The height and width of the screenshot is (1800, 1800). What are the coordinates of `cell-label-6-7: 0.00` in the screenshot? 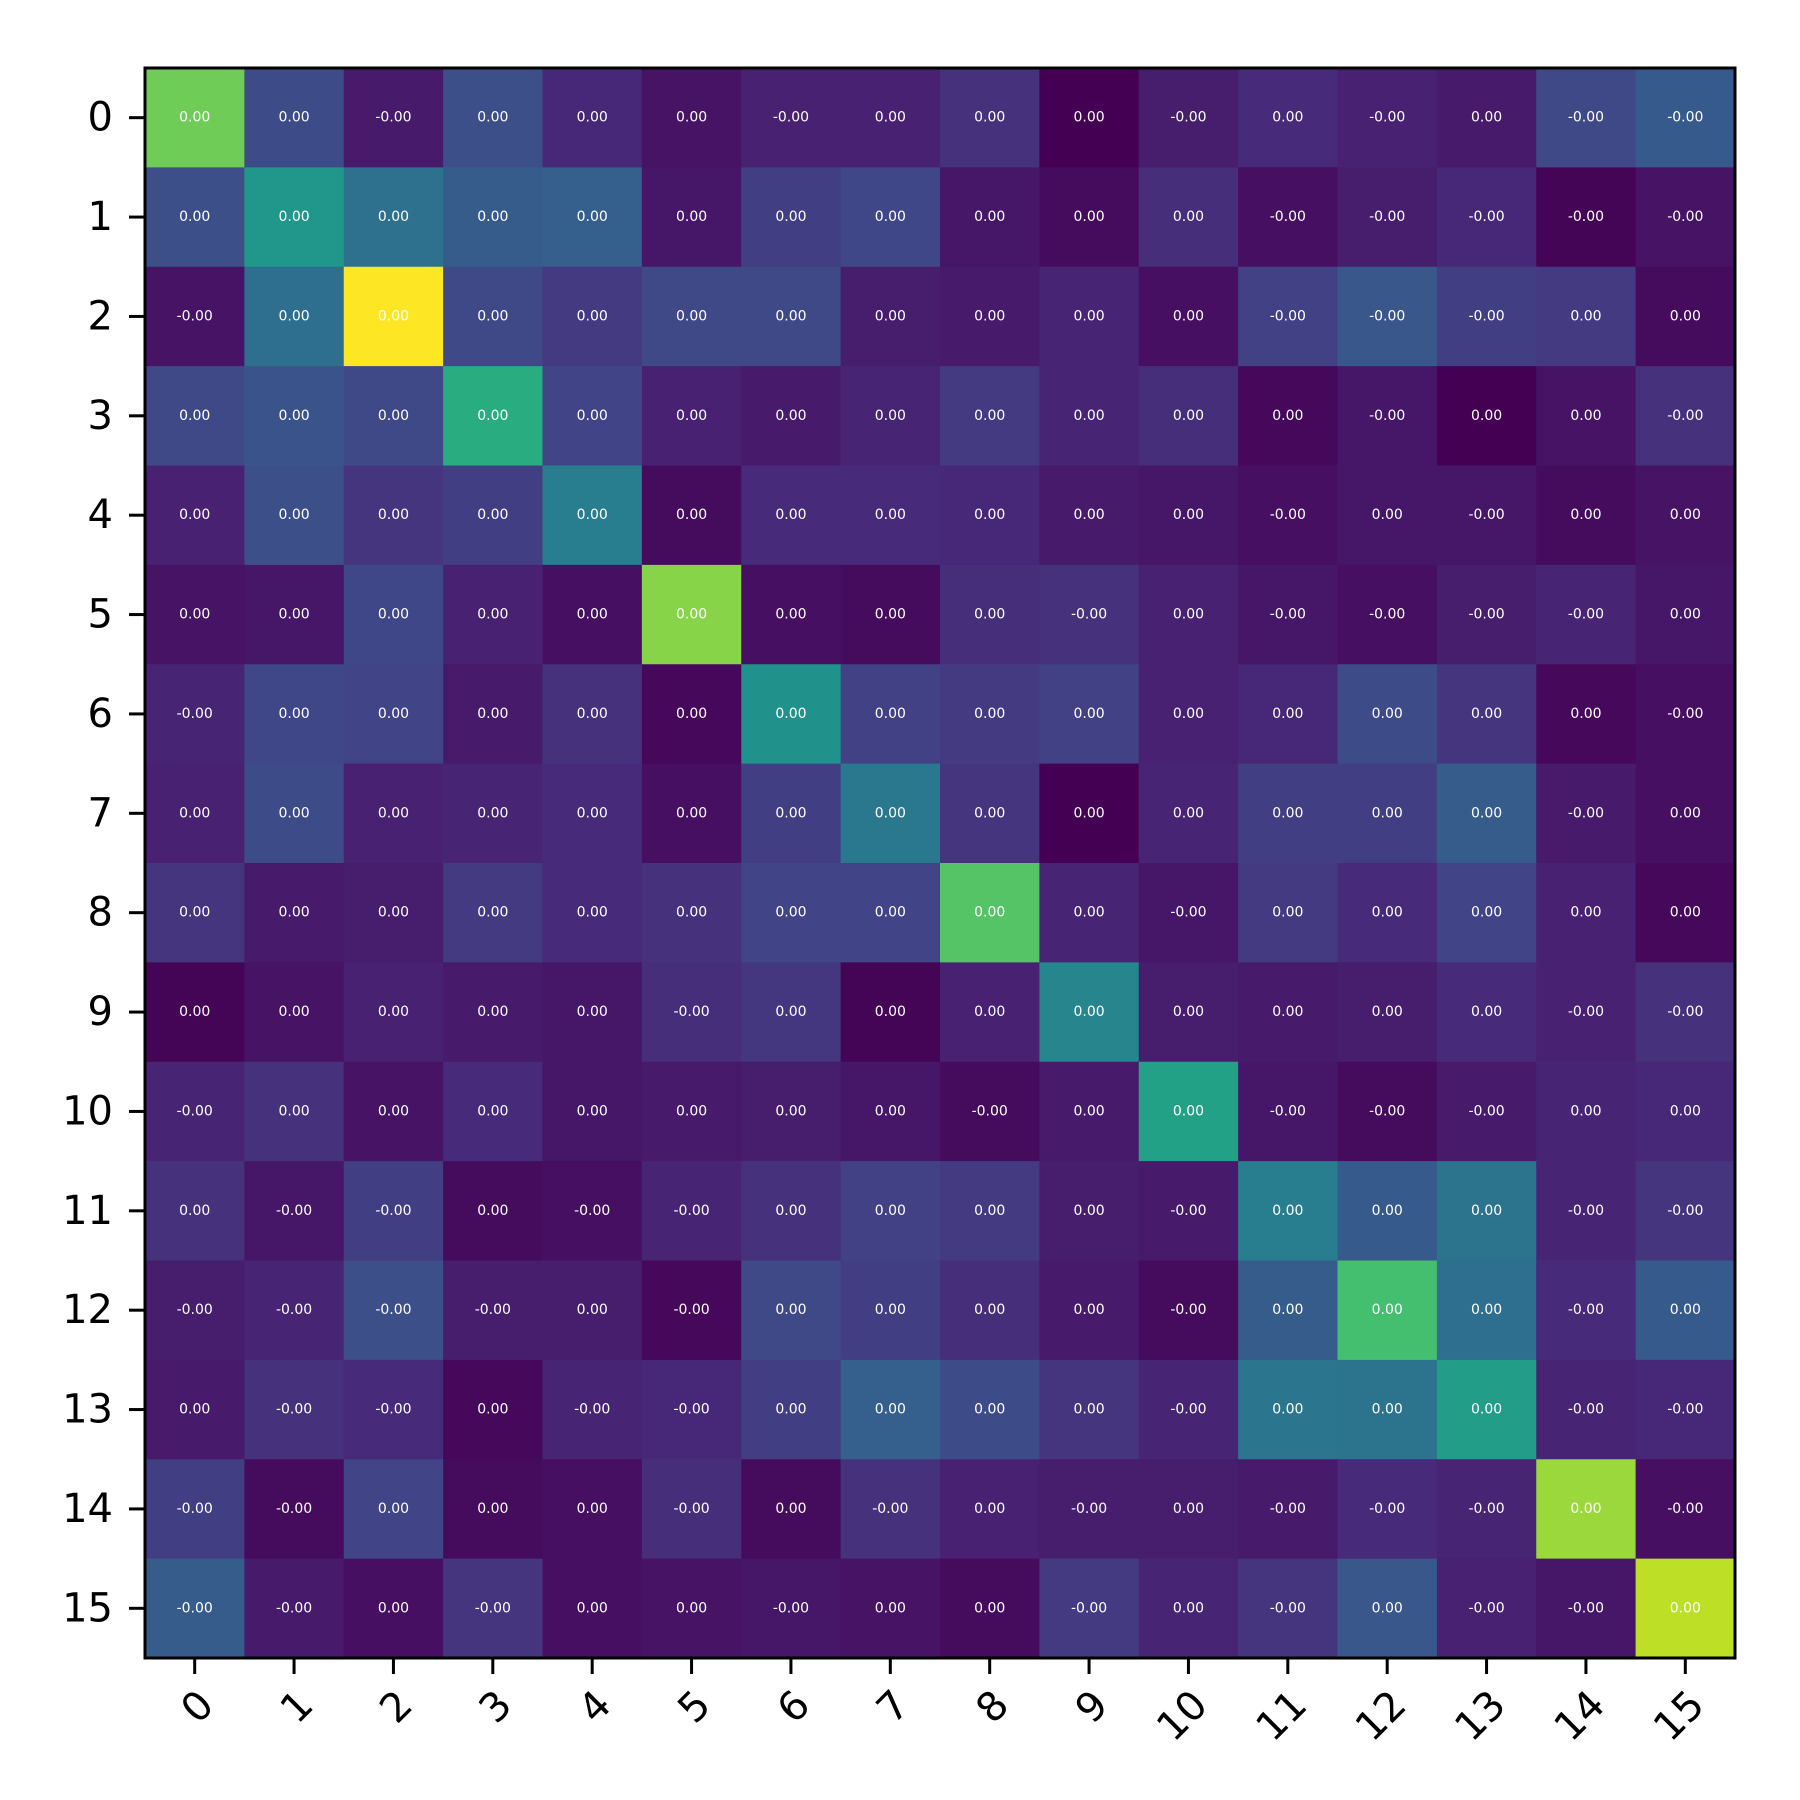 It's located at (890, 714).